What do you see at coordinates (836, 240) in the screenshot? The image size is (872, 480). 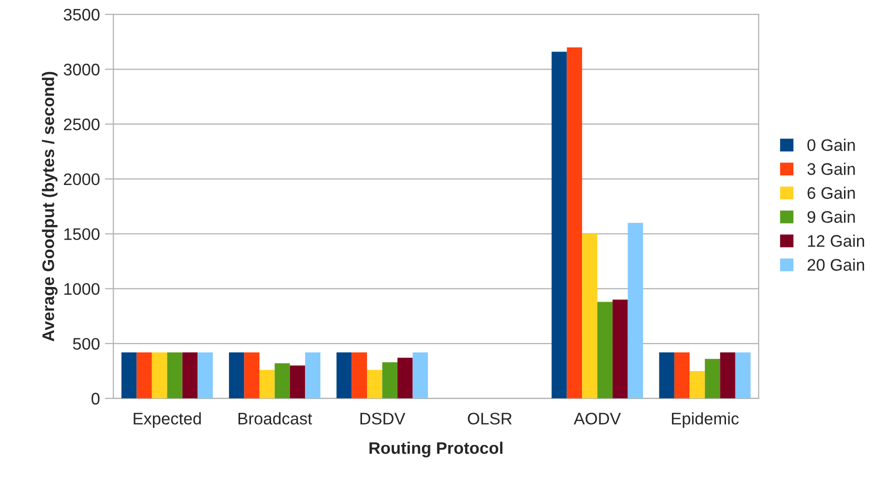 I see `legend-label: 12 Gain` at bounding box center [836, 240].